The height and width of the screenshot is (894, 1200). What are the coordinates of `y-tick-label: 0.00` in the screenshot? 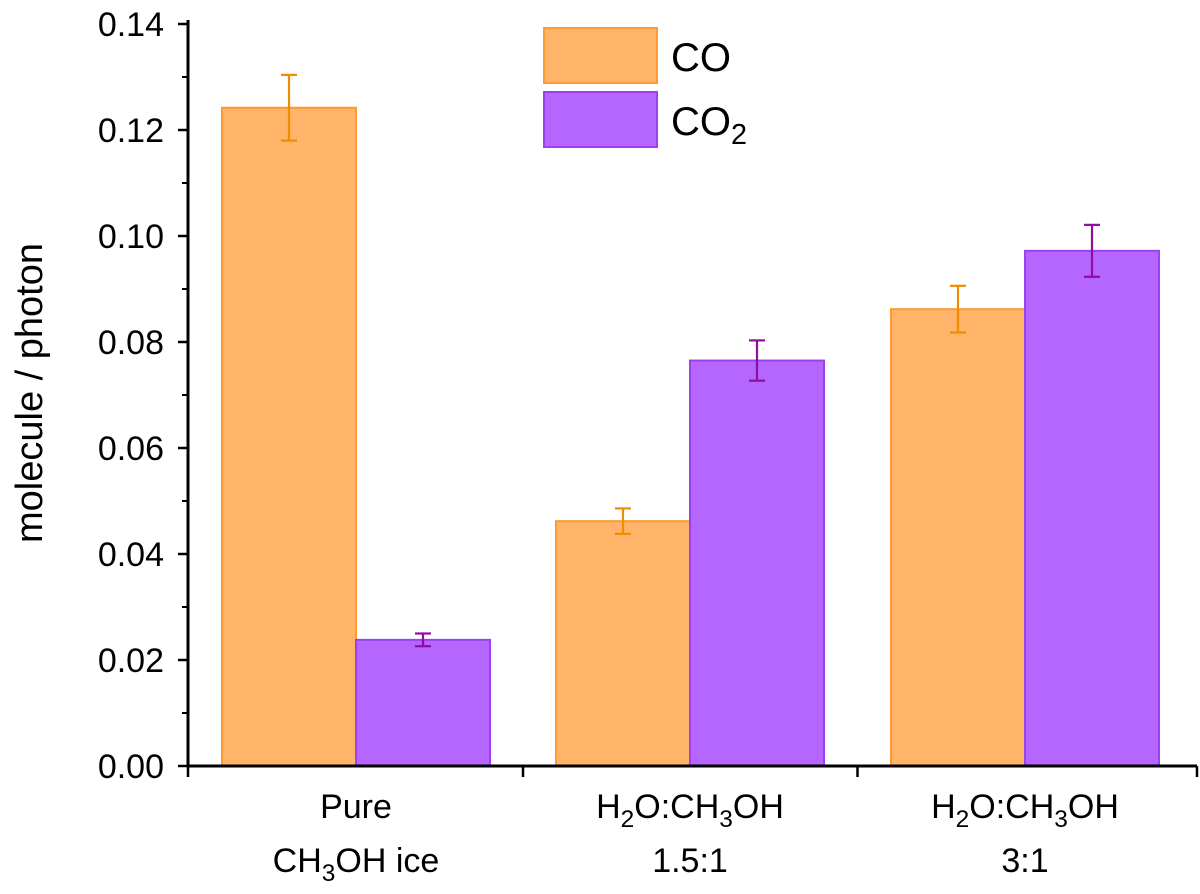 It's located at (131, 767).